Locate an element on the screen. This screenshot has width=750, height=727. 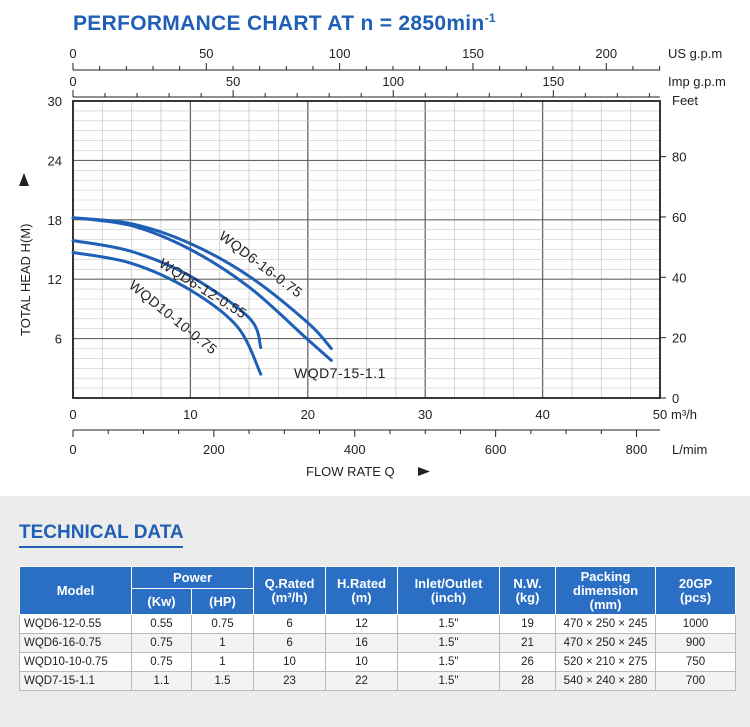
cell-hp: 1.5 is located at coordinates (222, 681).